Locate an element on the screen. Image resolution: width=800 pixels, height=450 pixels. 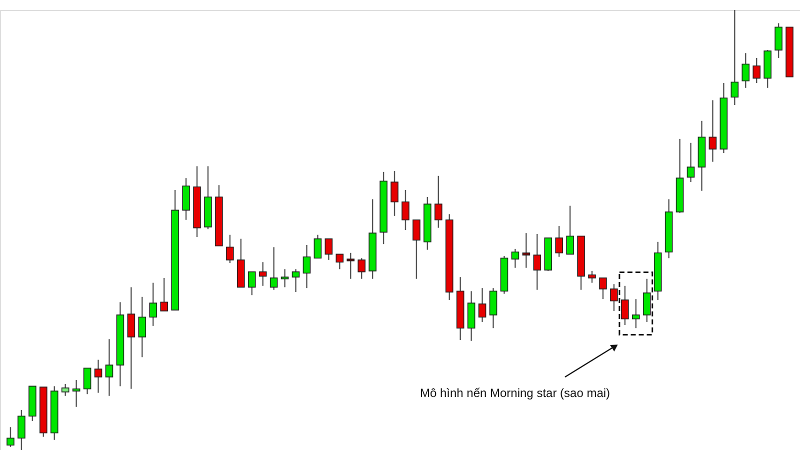
annotation: Mô hình nến Morning star (sao mai) is located at coordinates (515, 393).